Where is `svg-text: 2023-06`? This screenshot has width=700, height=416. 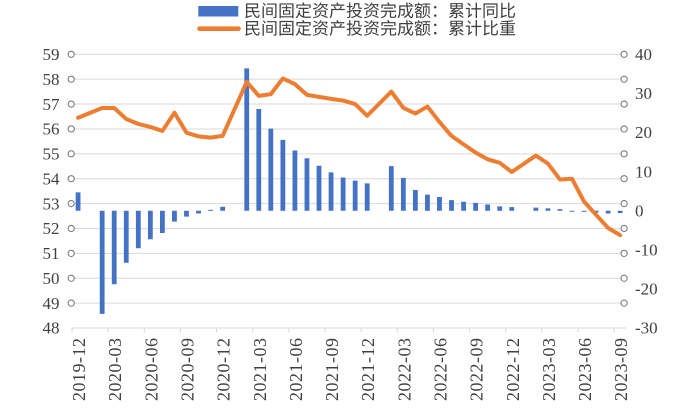
svg-text: 2023-06 is located at coordinates (585, 370).